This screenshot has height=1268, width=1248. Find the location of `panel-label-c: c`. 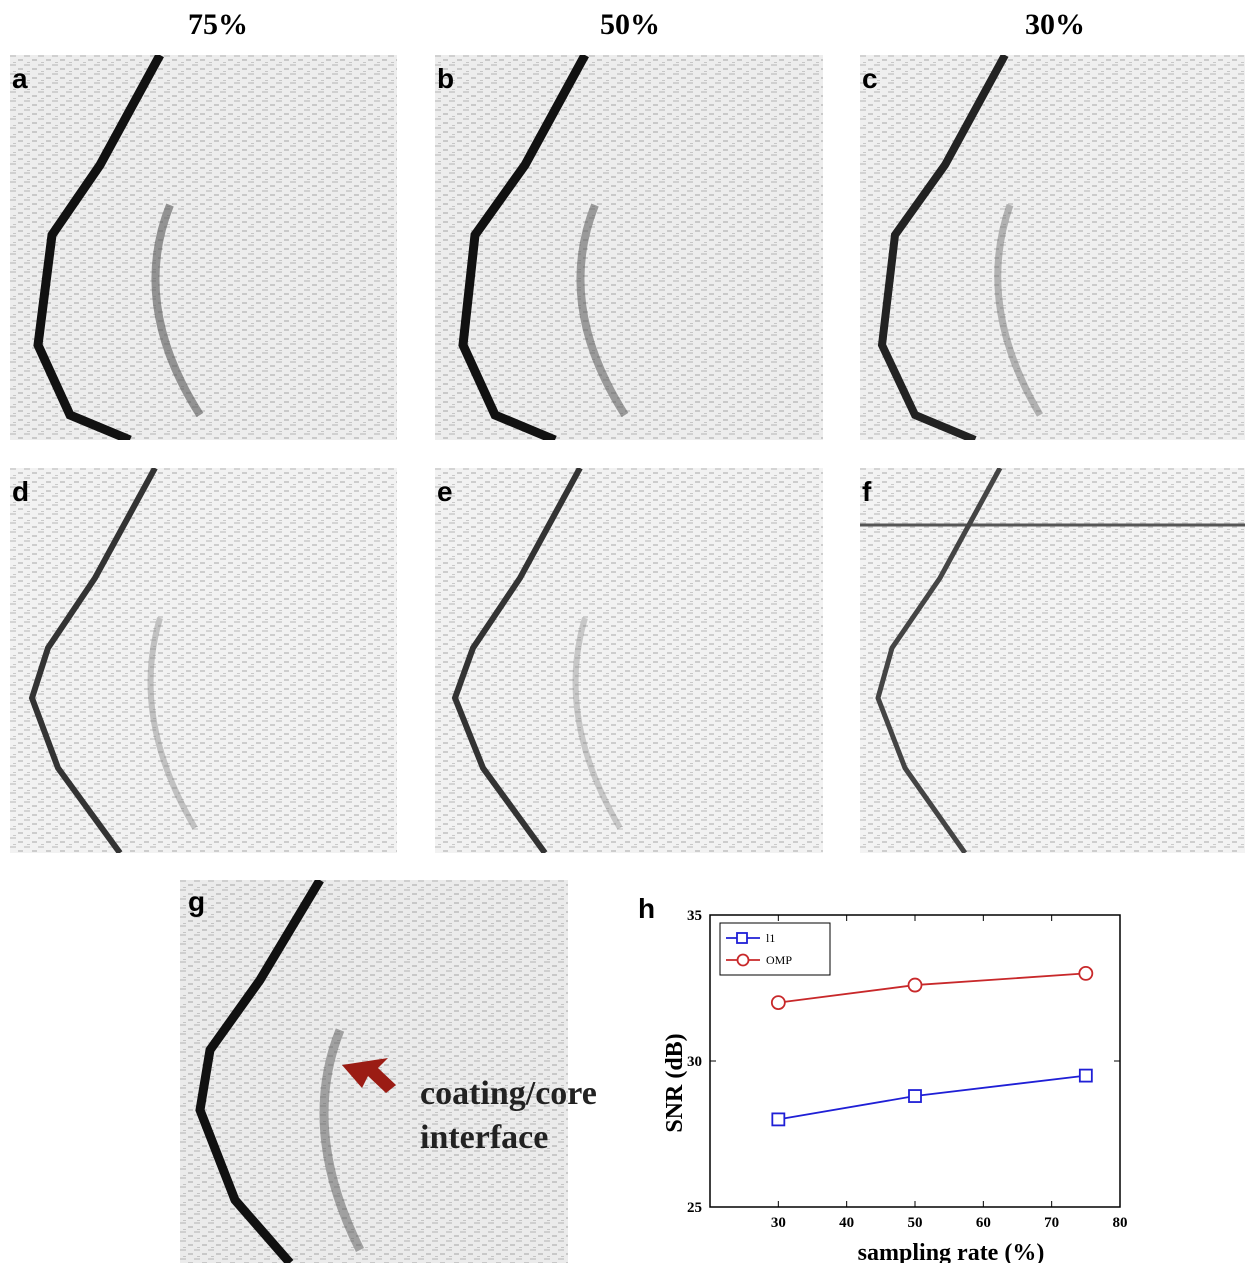

panel-label-c: c is located at coordinates (870, 78).